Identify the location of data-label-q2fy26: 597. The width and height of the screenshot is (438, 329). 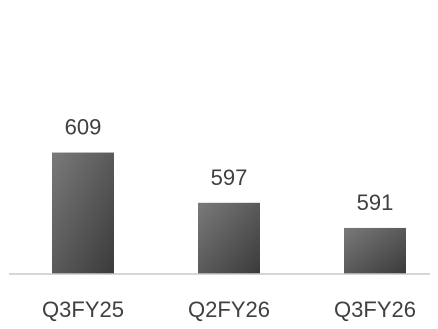
(229, 177).